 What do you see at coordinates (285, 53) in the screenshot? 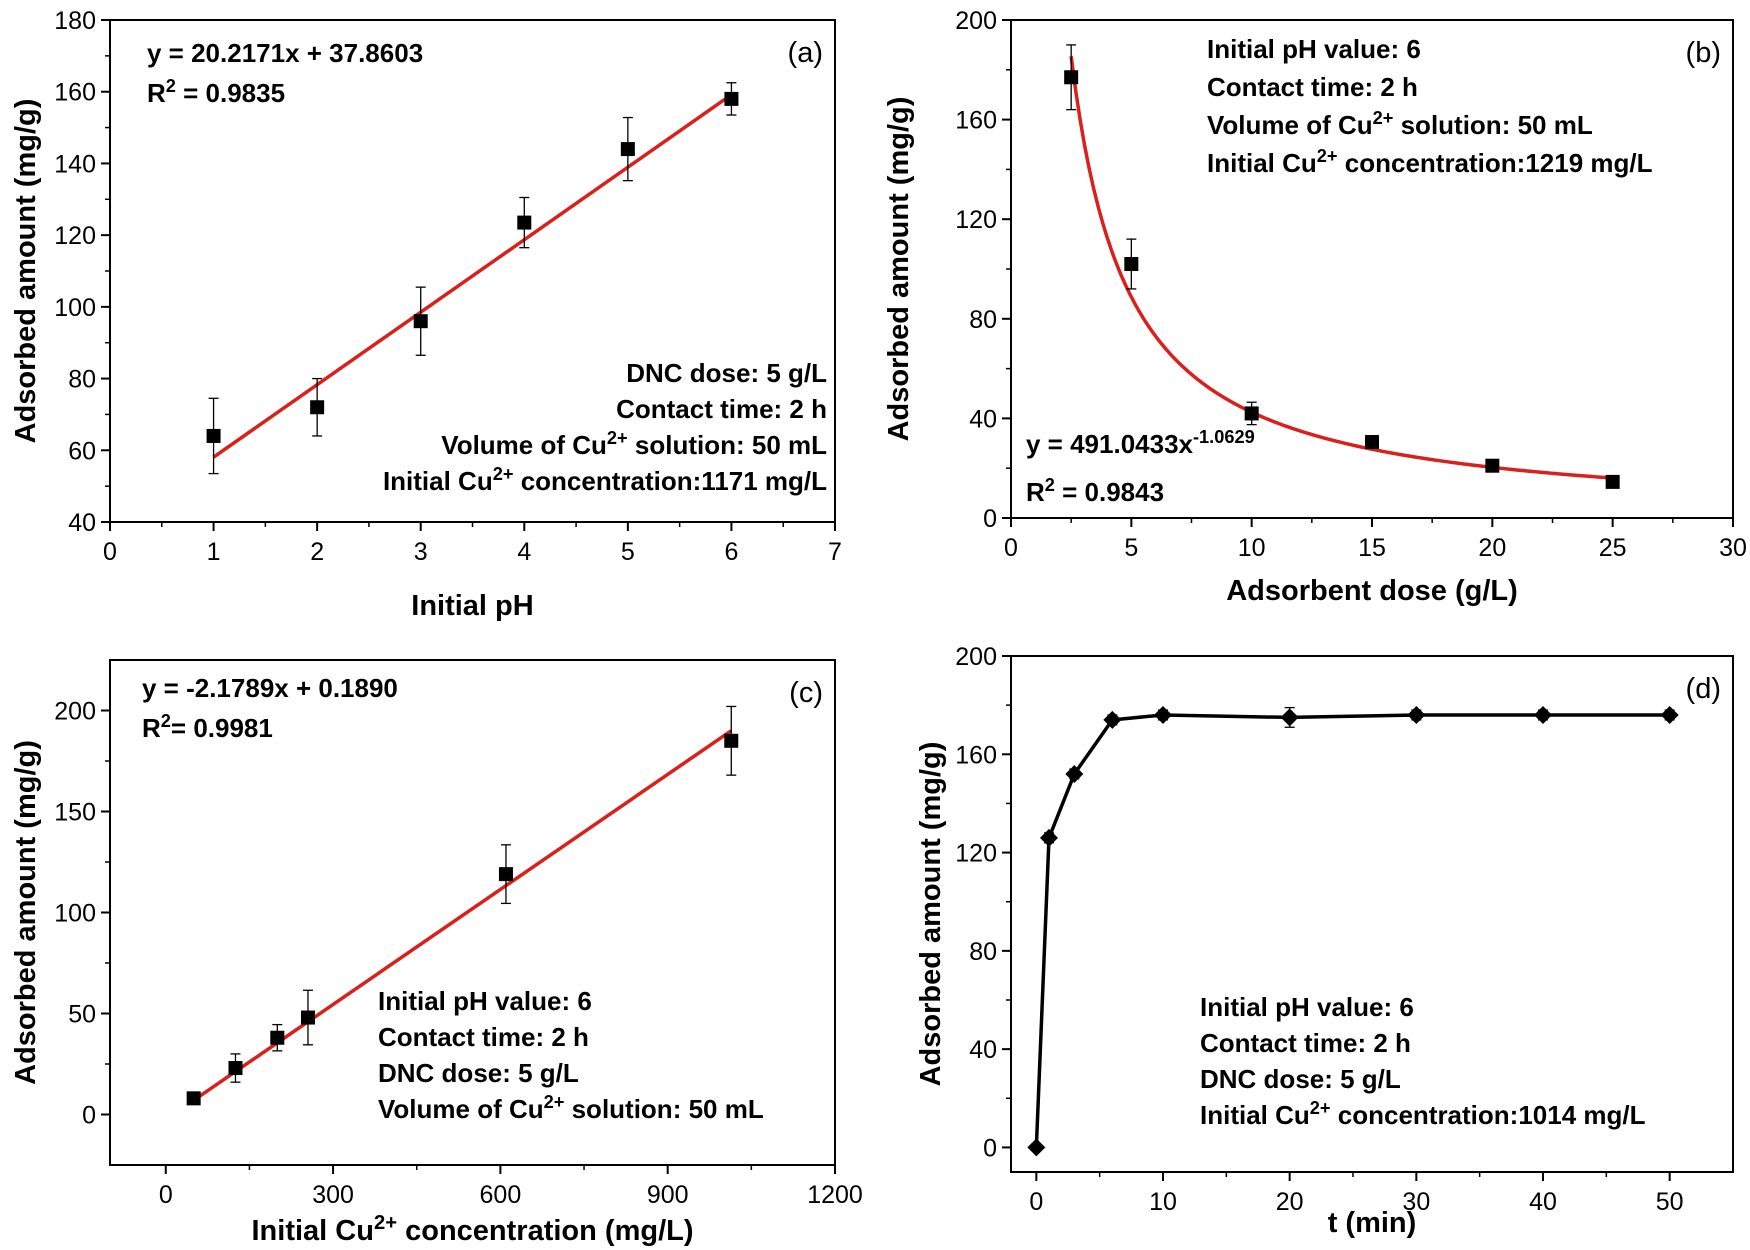
I see `fit-equation: y = 20.2171x + 37.8603` at bounding box center [285, 53].